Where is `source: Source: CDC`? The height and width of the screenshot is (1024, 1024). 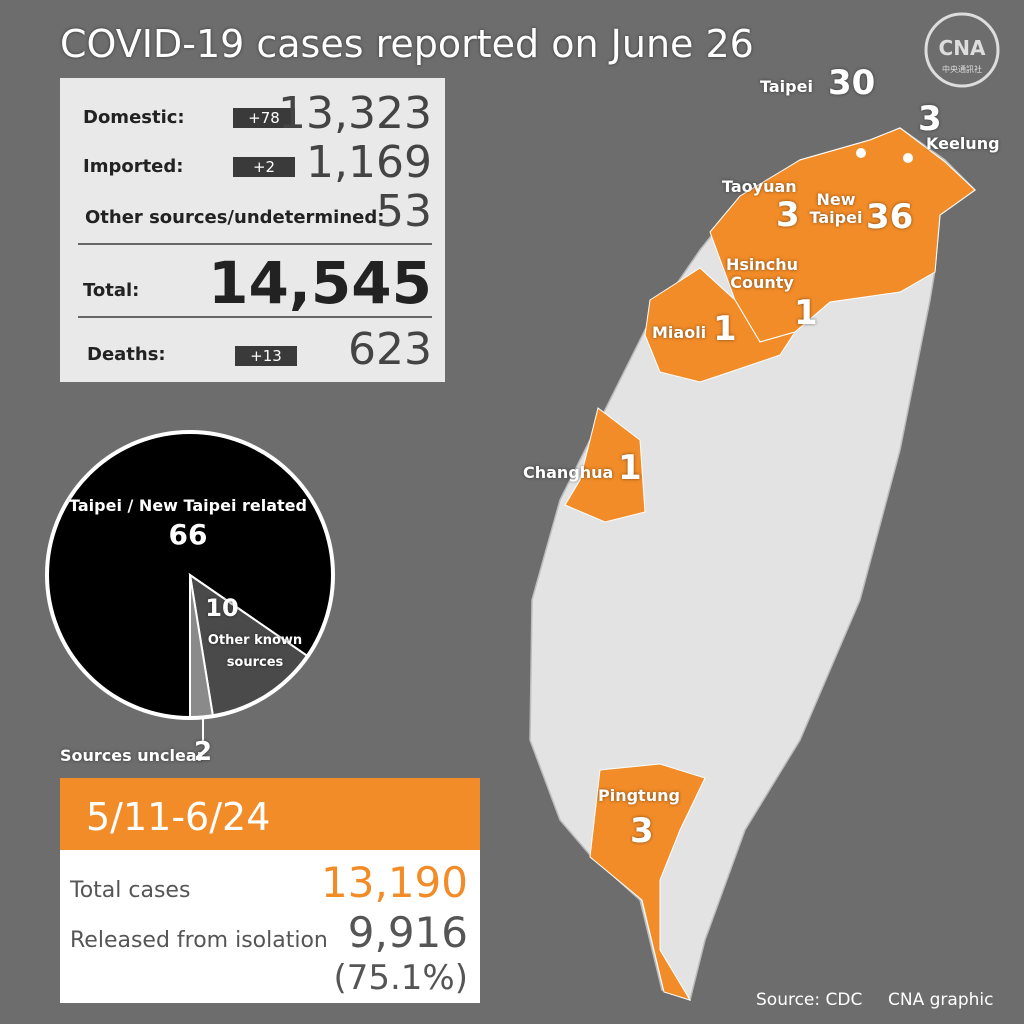 source: Source: CDC is located at coordinates (809, 1000).